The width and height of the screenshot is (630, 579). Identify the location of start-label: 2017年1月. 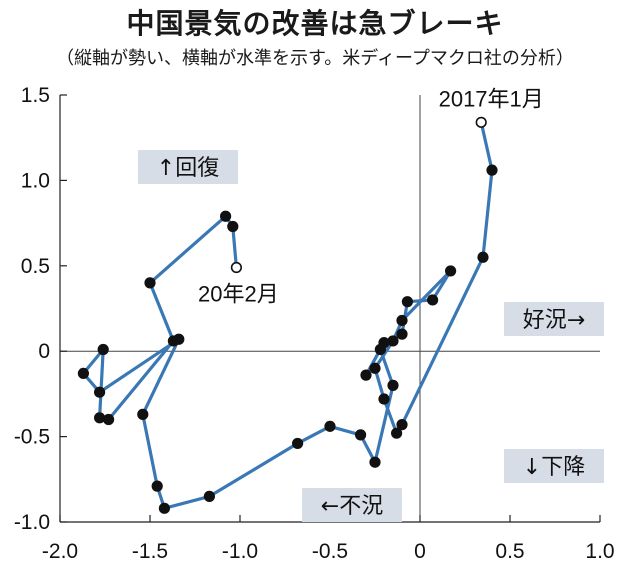
(491, 98).